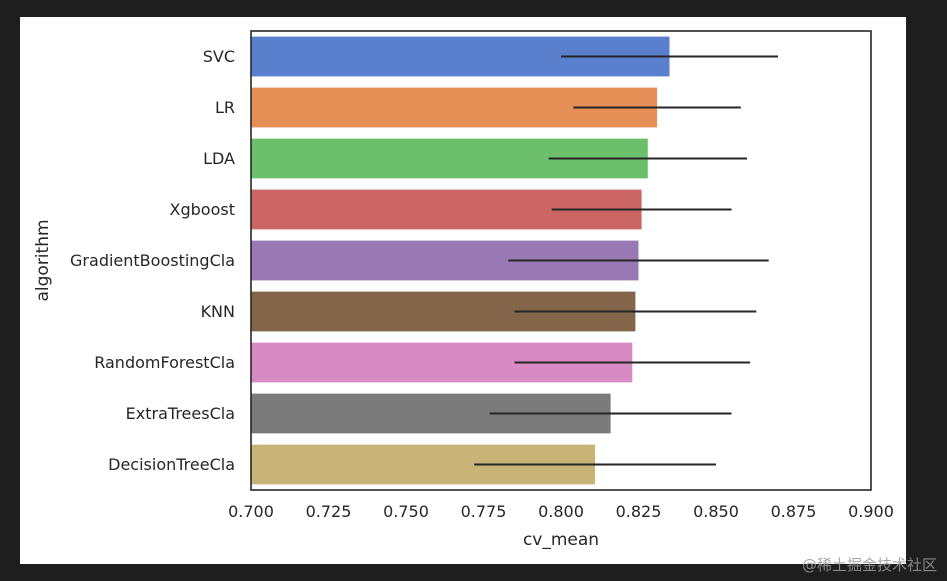 The image size is (947, 581). I want to click on category-label: ExtraTreesCla, so click(180, 413).